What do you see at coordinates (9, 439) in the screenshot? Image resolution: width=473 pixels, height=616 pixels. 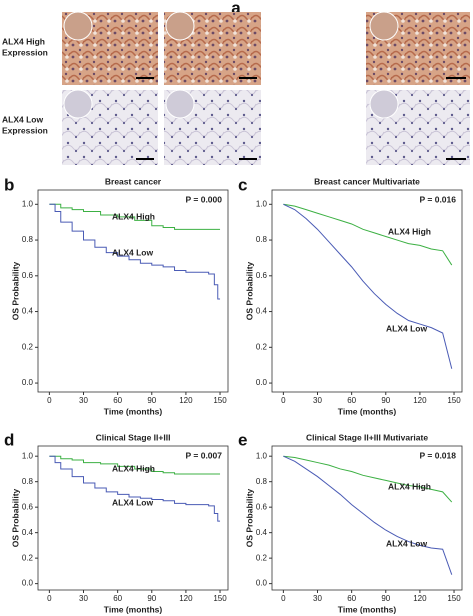 I see `panel-label: d` at bounding box center [9, 439].